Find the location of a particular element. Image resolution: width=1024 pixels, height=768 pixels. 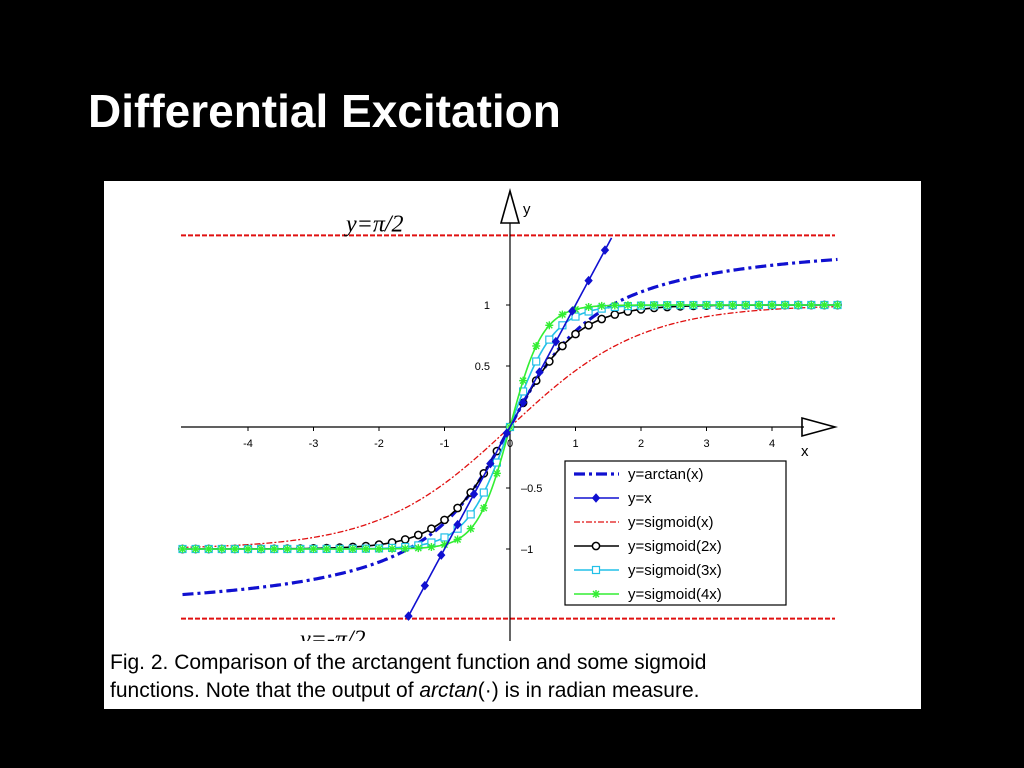

x-axis-label: x is located at coordinates (805, 451).